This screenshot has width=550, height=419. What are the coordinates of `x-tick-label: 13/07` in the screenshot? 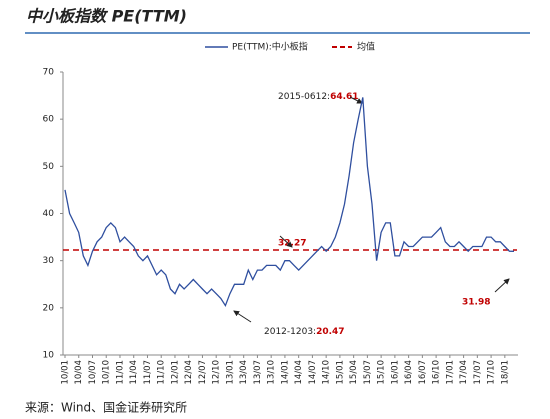 It's located at (258, 372).